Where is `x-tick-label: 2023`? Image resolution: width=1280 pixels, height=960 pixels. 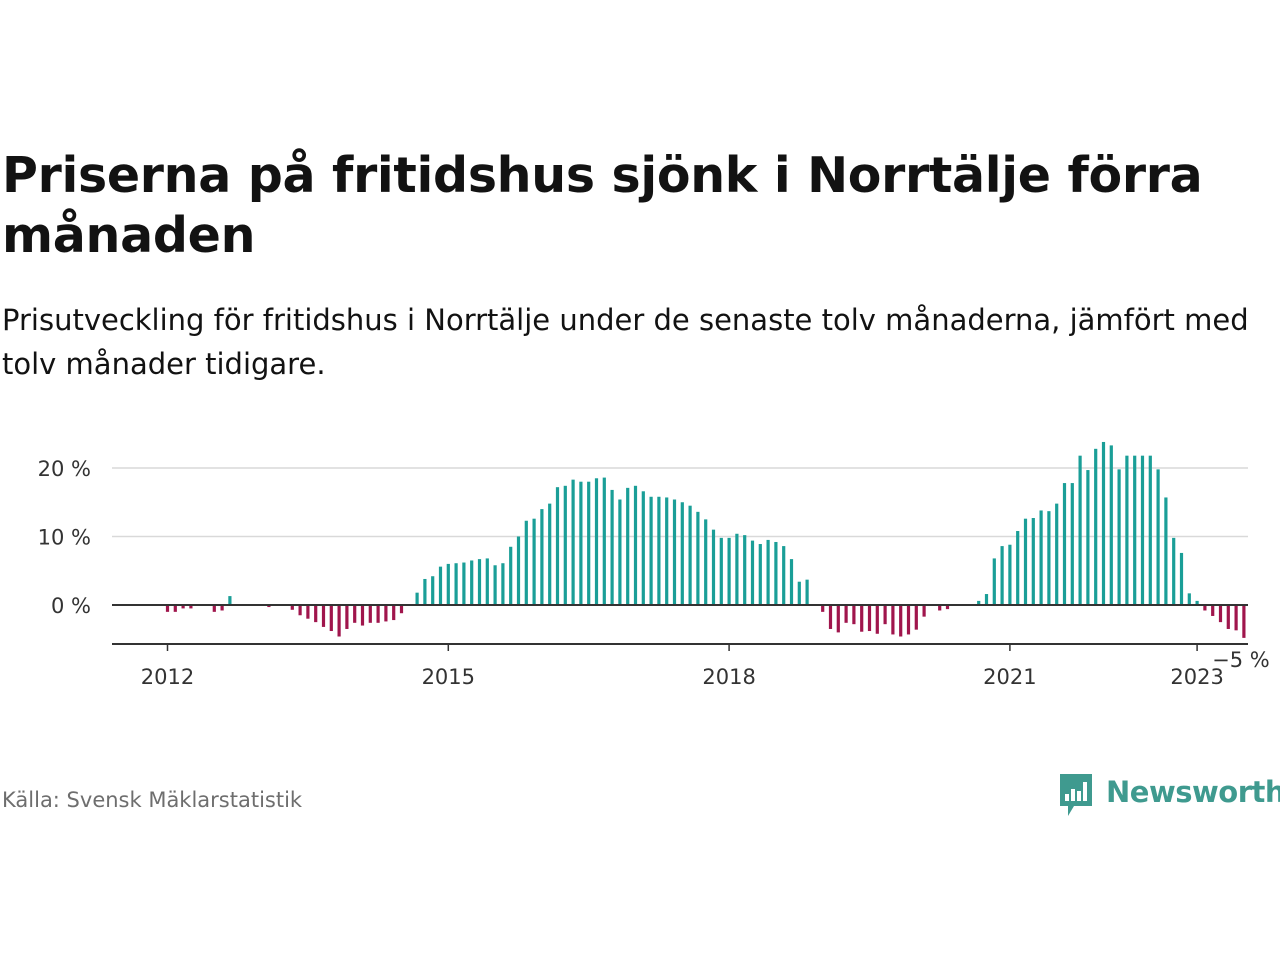
x-tick-label: 2023 is located at coordinates (1196, 677).